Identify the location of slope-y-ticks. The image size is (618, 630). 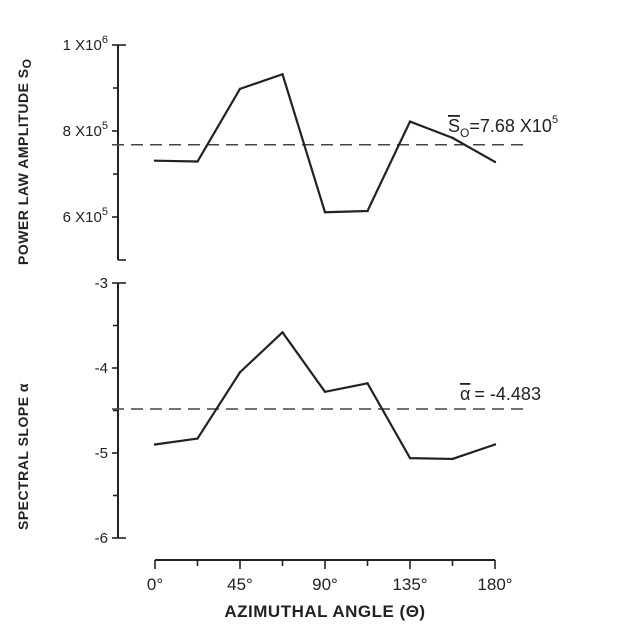
(119, 410).